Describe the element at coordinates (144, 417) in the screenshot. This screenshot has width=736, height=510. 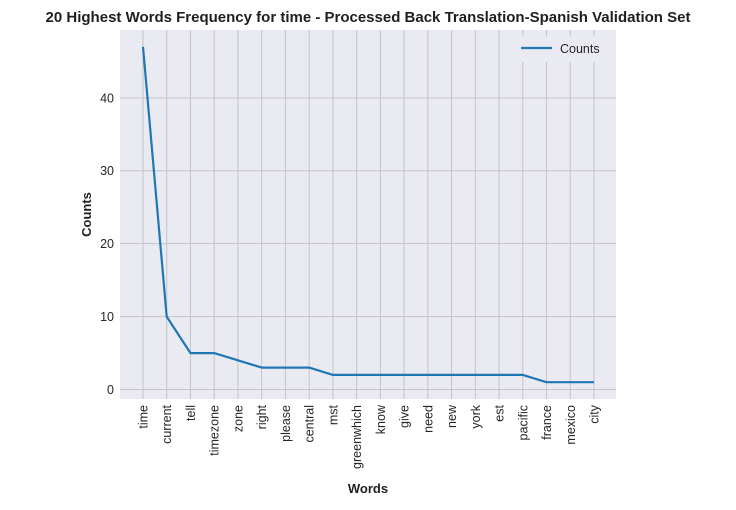
I see `x-tick-label-time: time` at that location.